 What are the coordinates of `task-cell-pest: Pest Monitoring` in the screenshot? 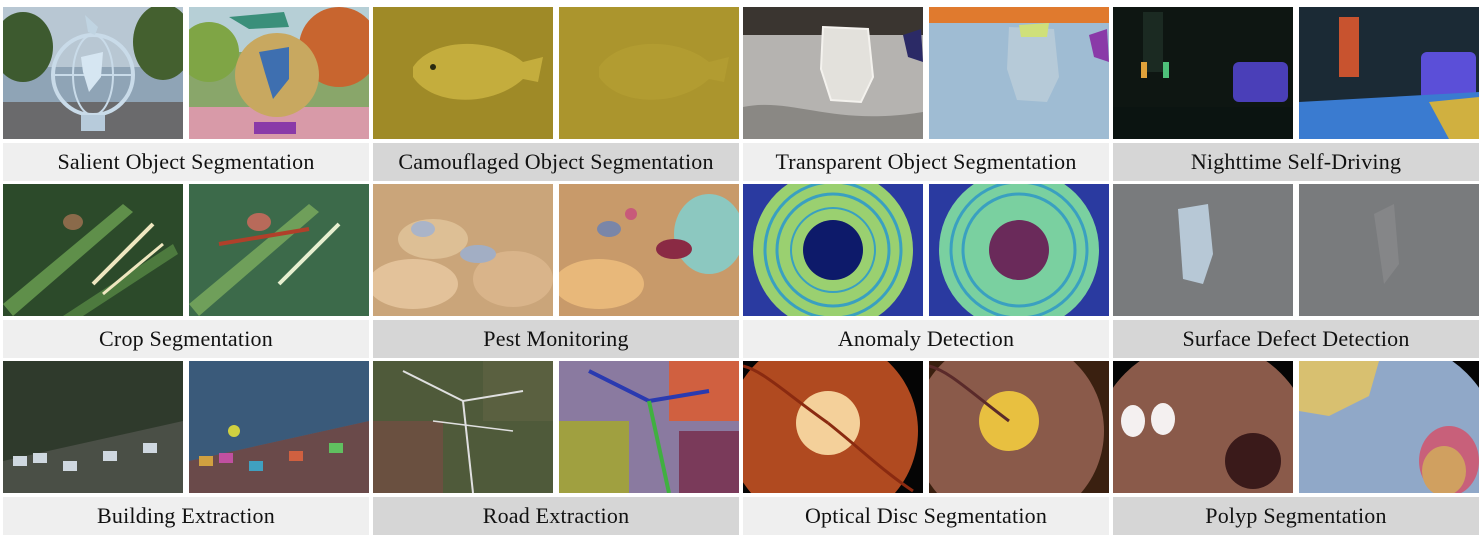 It's located at (556, 271).